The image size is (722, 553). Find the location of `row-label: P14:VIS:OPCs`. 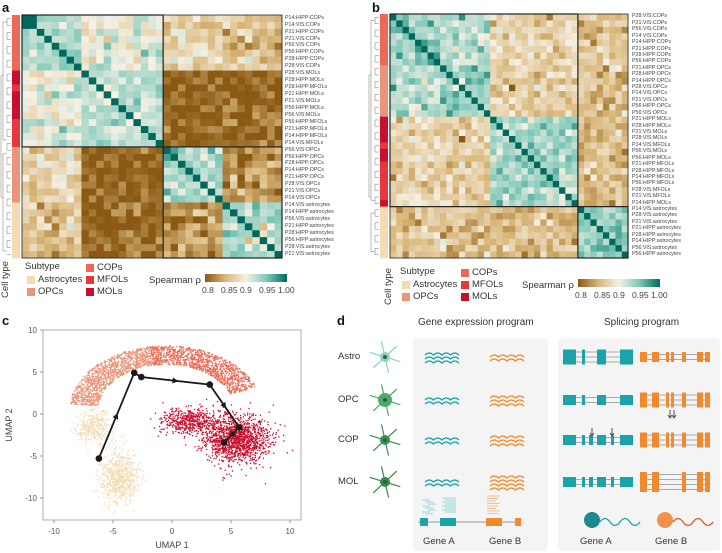

row-label: P14:VIS:OPCs is located at coordinates (650, 93).